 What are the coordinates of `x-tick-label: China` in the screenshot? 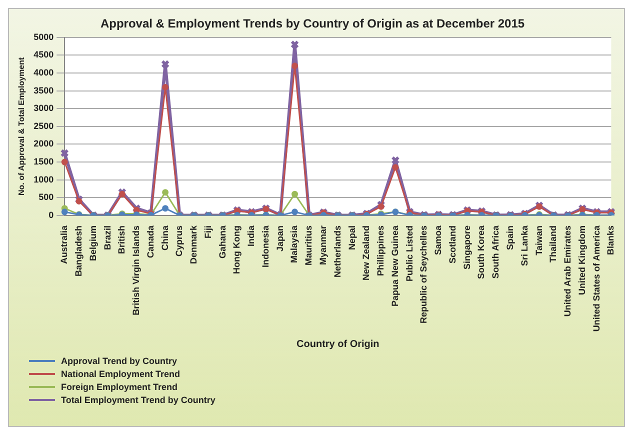 It's located at (165, 237).